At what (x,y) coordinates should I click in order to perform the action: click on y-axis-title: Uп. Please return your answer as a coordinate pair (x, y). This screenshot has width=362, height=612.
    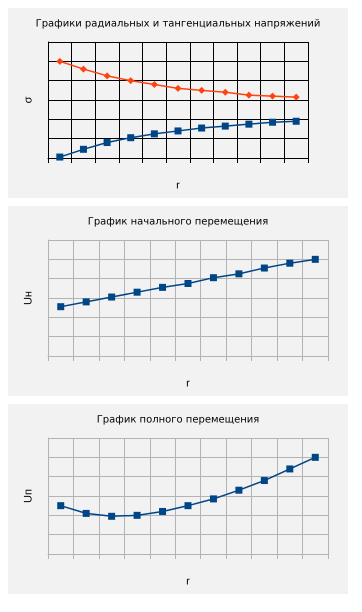
    Looking at the image, I should click on (28, 496).